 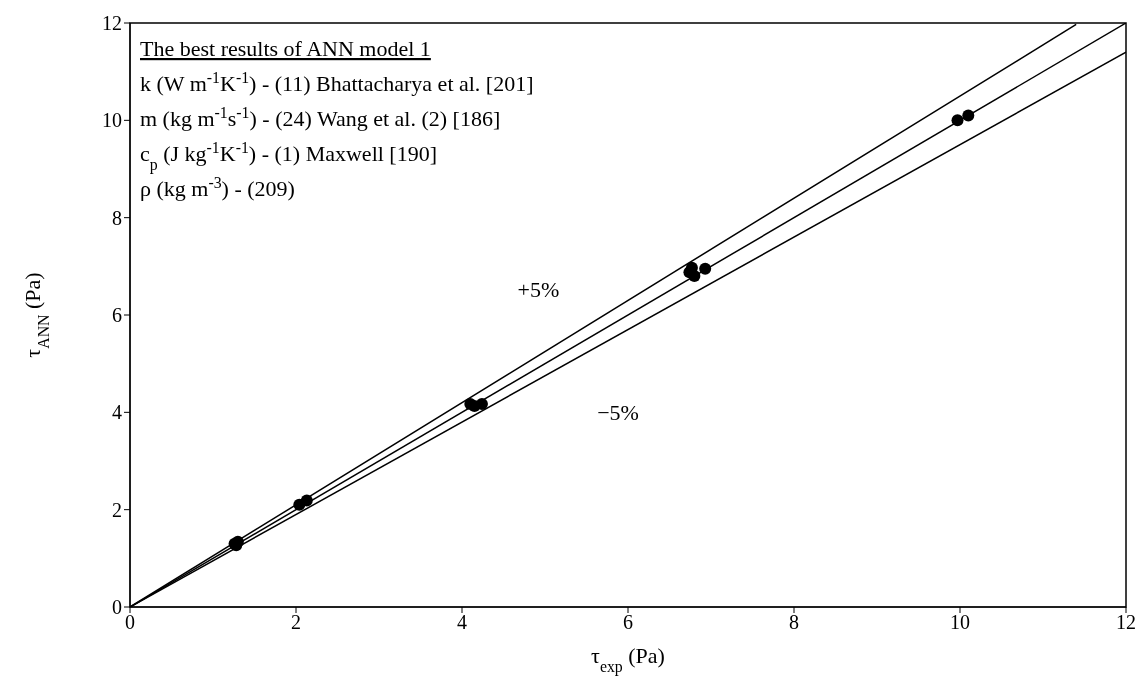 What do you see at coordinates (112, 23) in the screenshot?
I see `y-tick-label: 12` at bounding box center [112, 23].